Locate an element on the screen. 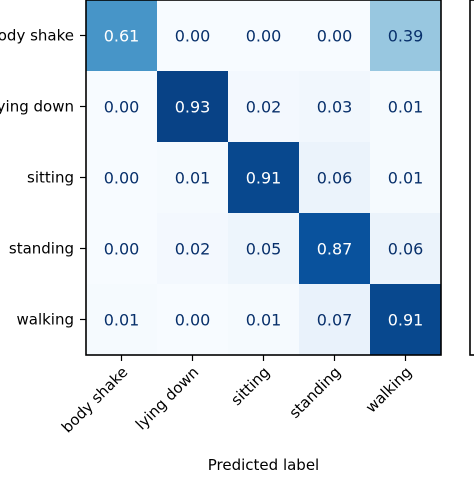  cell-value-label: 0.61 is located at coordinates (122, 36).